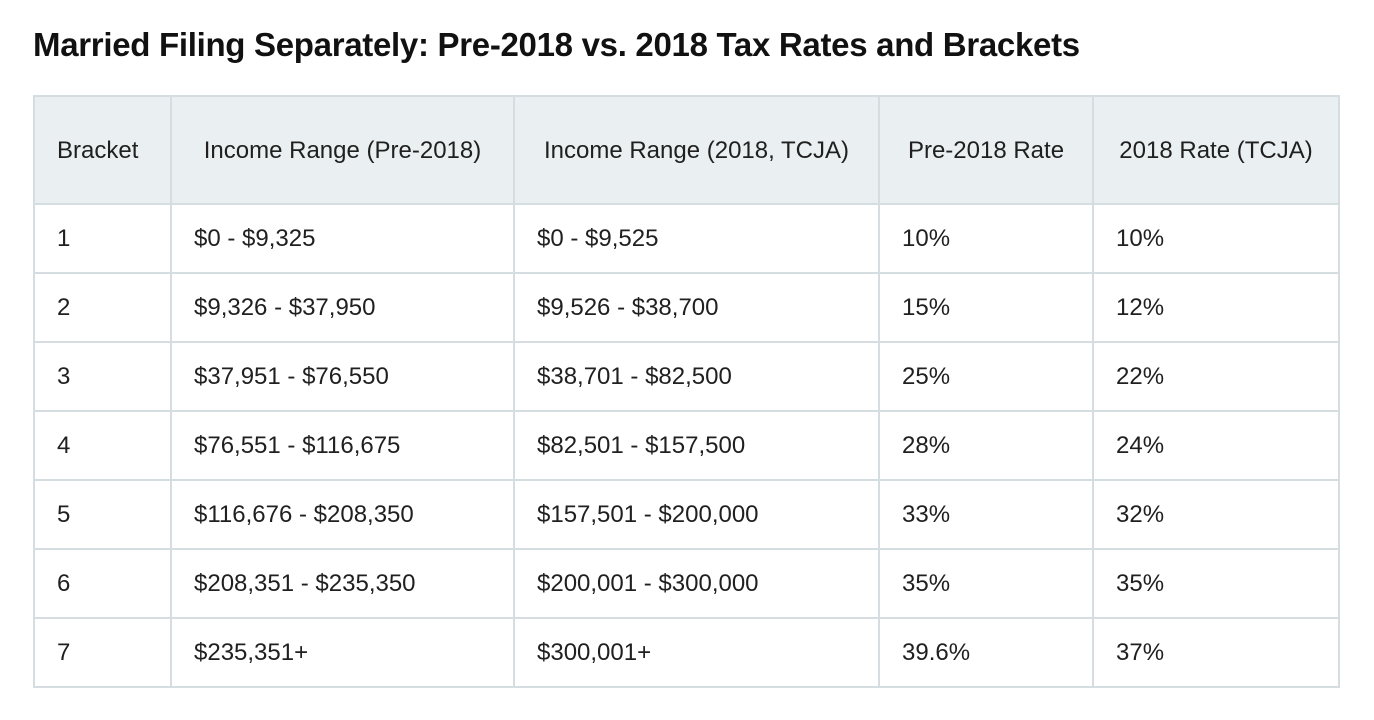 This screenshot has width=1374, height=720. I want to click on header-income-range-pre-2018: Income Range (Pre-2018), so click(342, 150).